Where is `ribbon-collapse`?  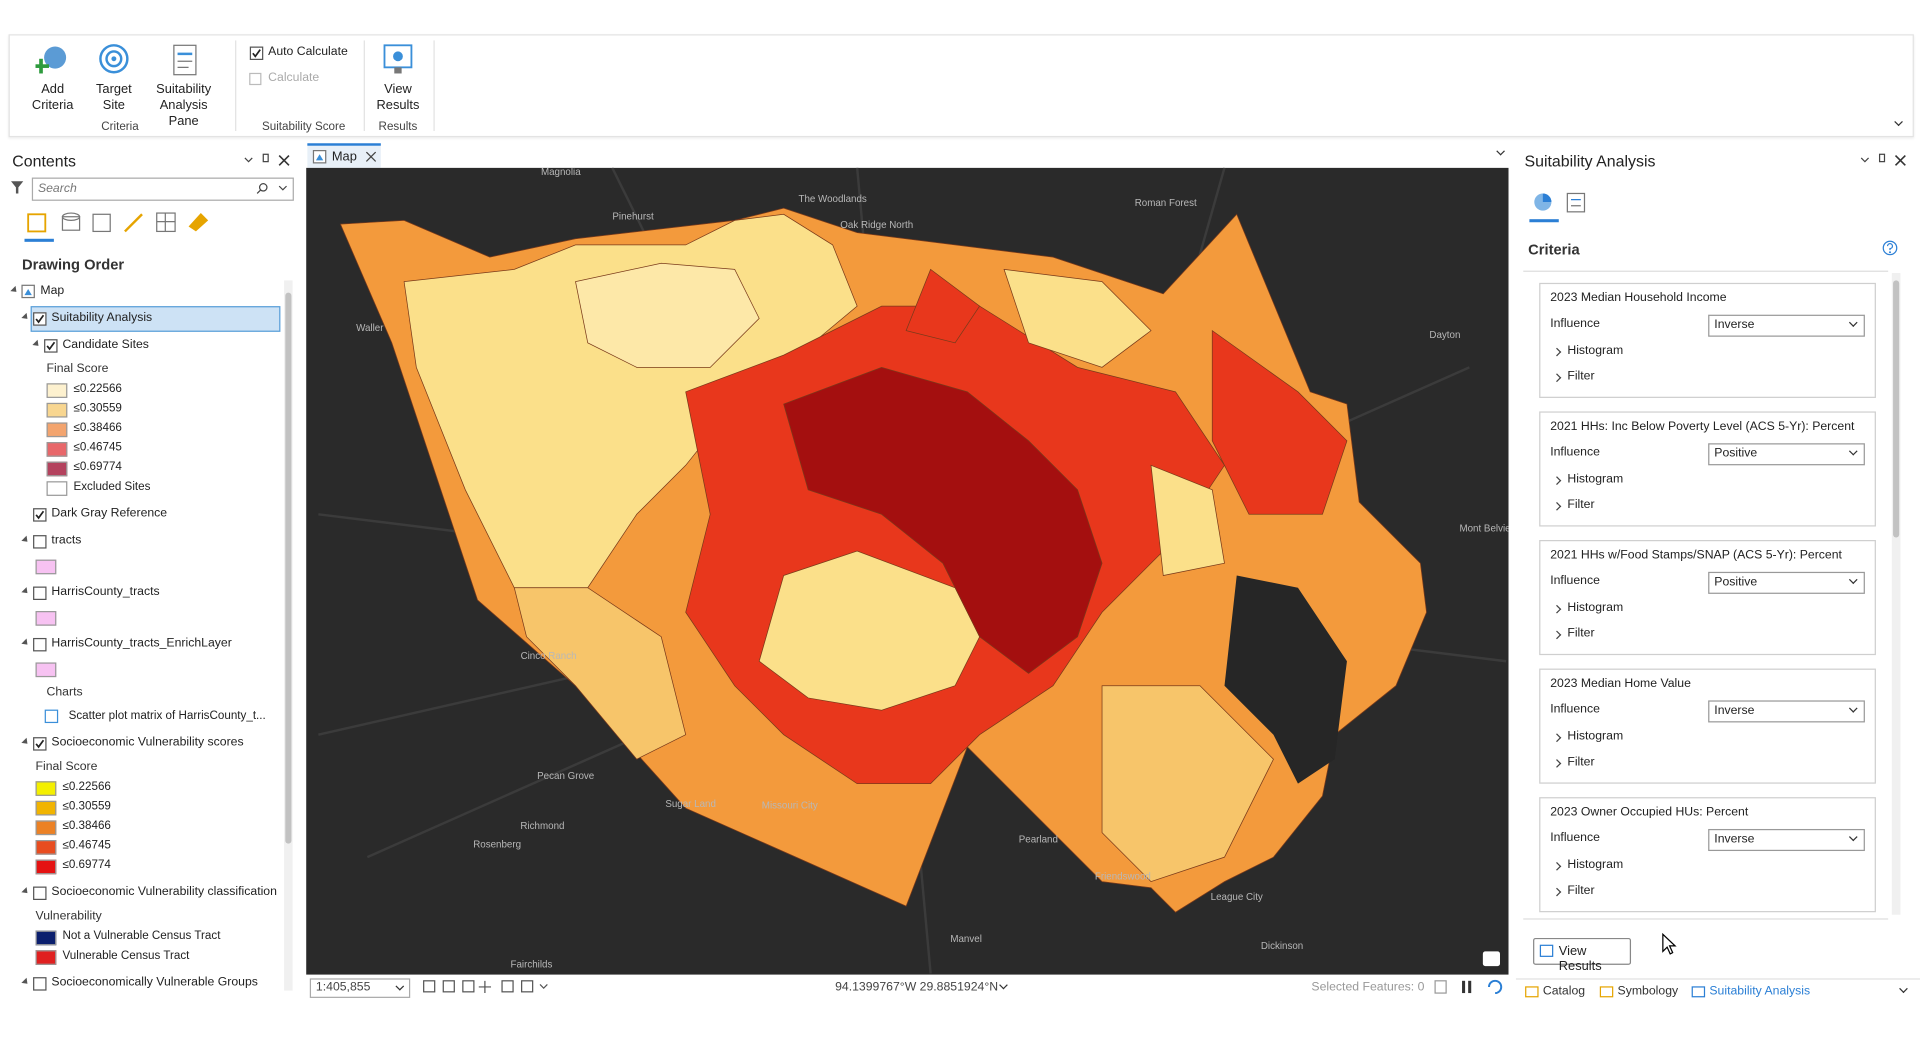 ribbon-collapse is located at coordinates (1898, 122).